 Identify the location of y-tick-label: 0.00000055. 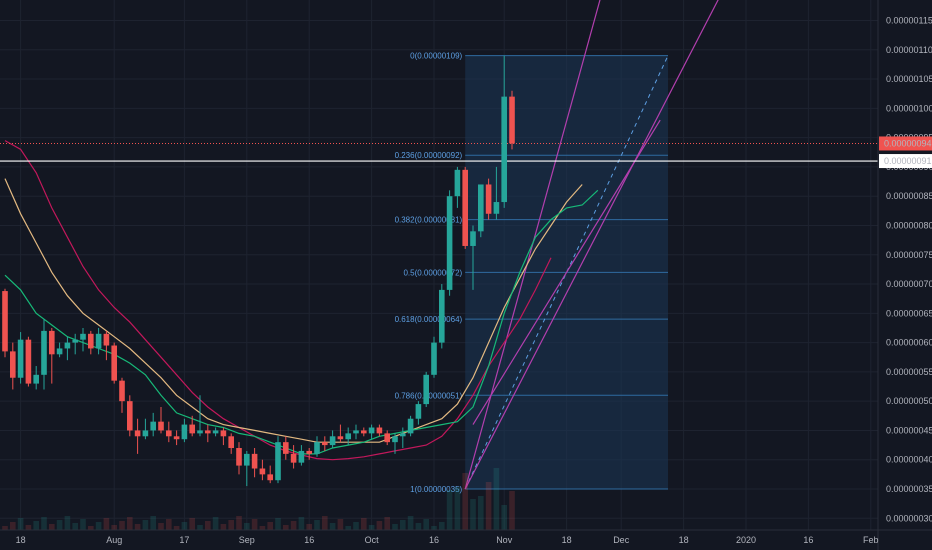
(909, 372).